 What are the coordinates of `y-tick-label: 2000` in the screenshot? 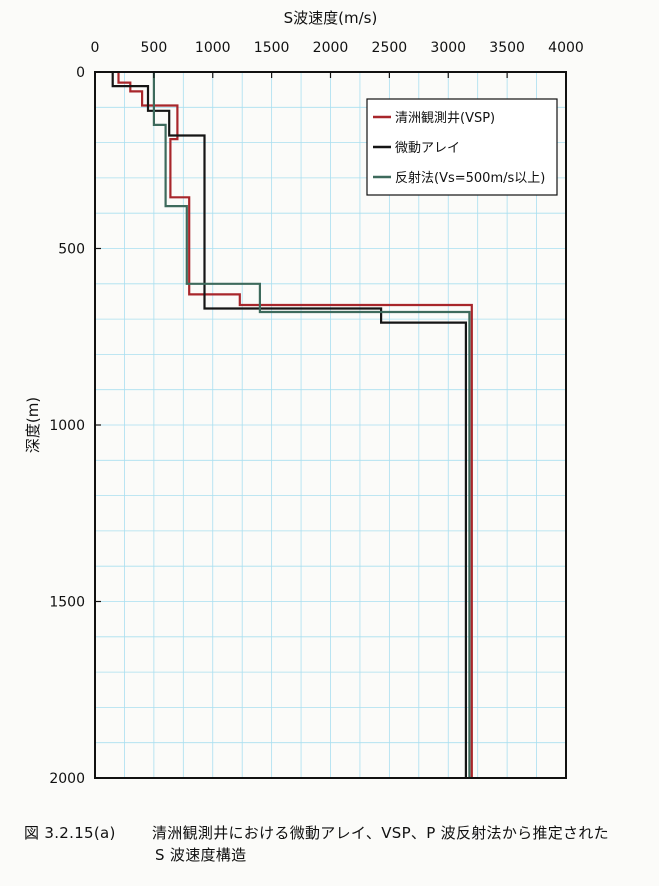 It's located at (67, 779).